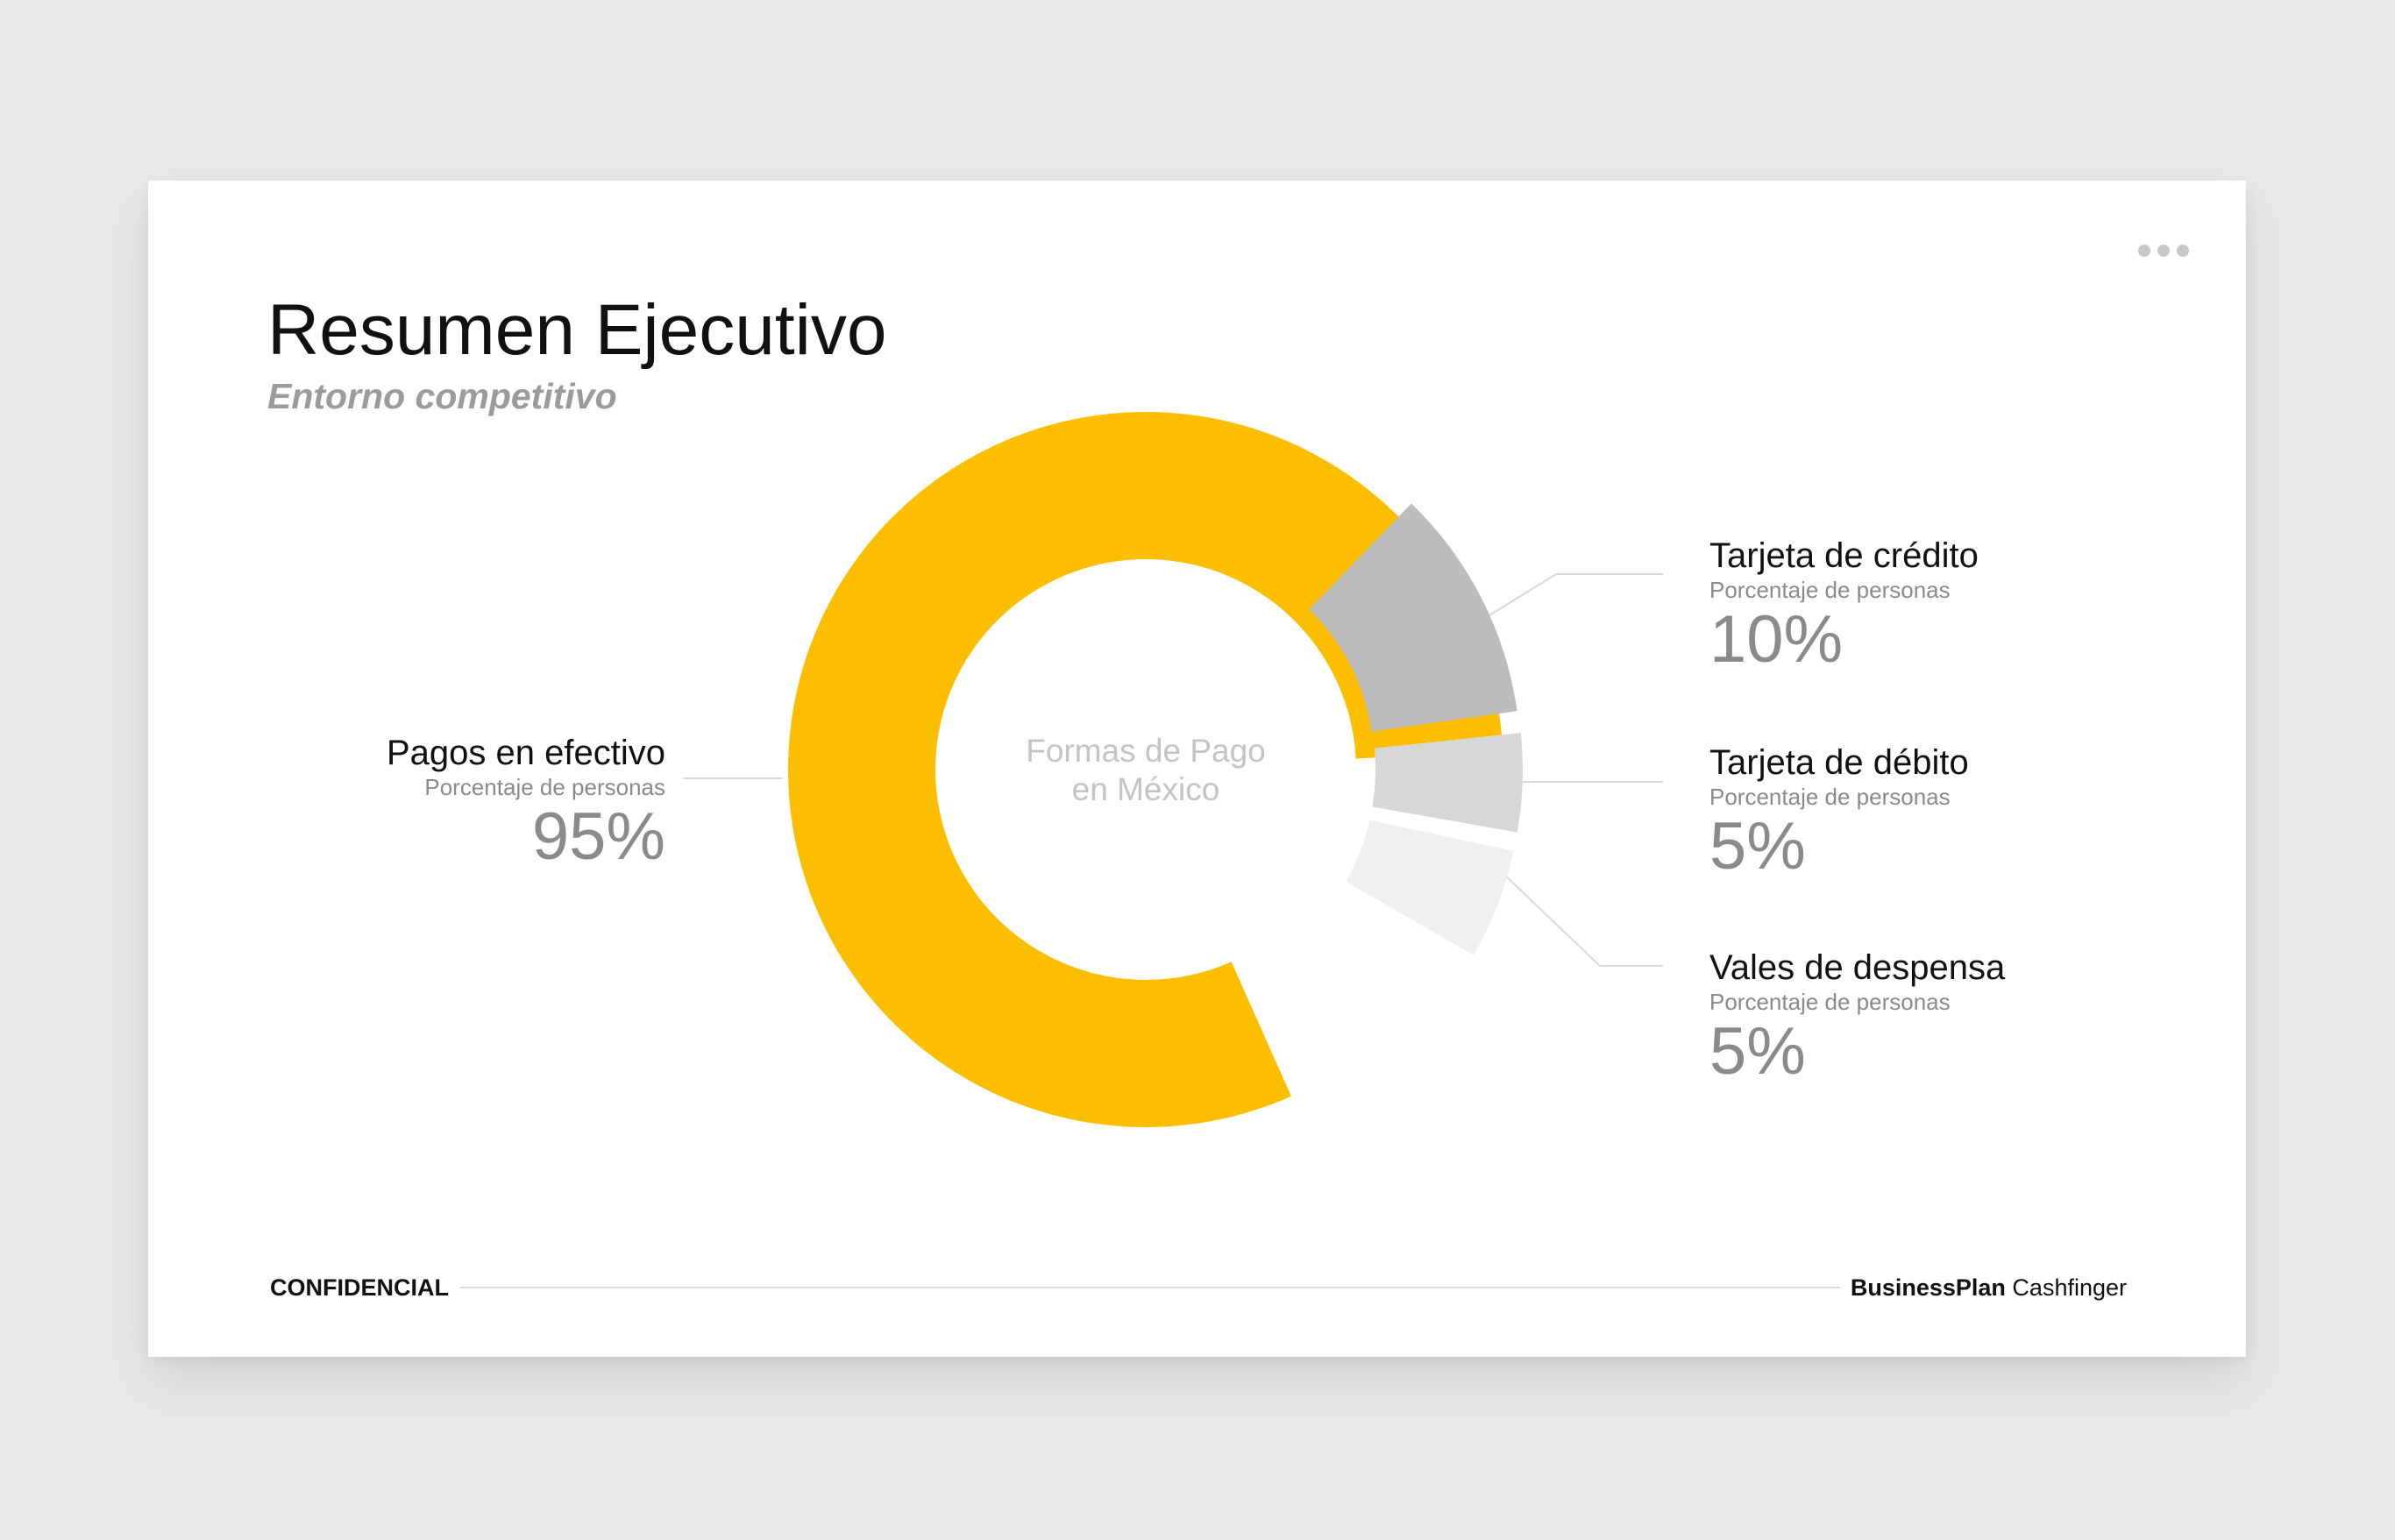 The image size is (2395, 1540). I want to click on slice-tarjeta-de-débito, so click(1447, 783).